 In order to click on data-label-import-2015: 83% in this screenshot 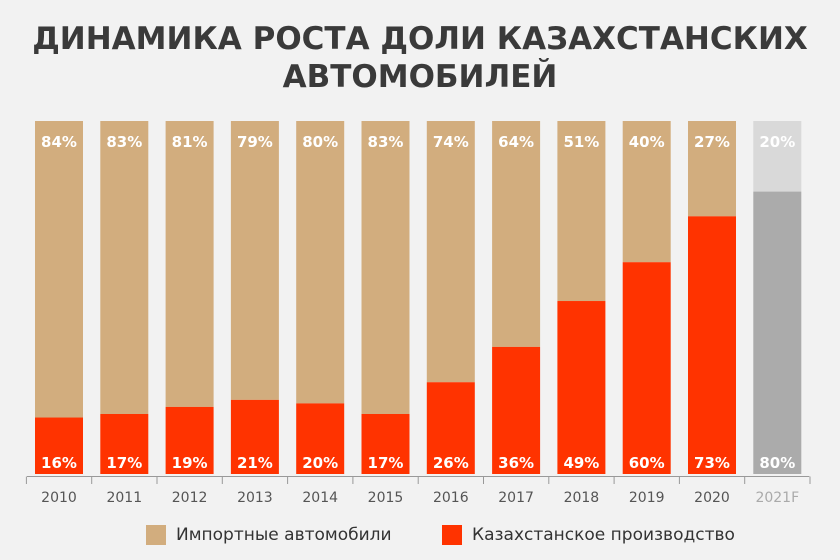, I will do `click(386, 142)`.